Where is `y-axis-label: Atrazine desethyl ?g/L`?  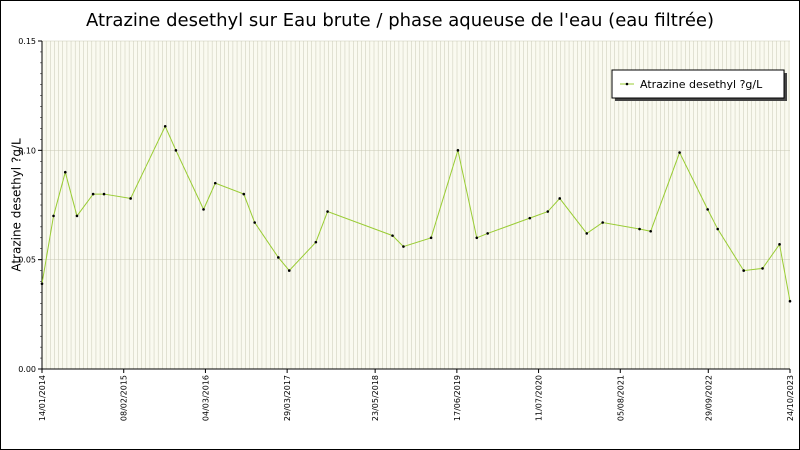
y-axis-label: Atrazine desethyl ?g/L is located at coordinates (17, 205).